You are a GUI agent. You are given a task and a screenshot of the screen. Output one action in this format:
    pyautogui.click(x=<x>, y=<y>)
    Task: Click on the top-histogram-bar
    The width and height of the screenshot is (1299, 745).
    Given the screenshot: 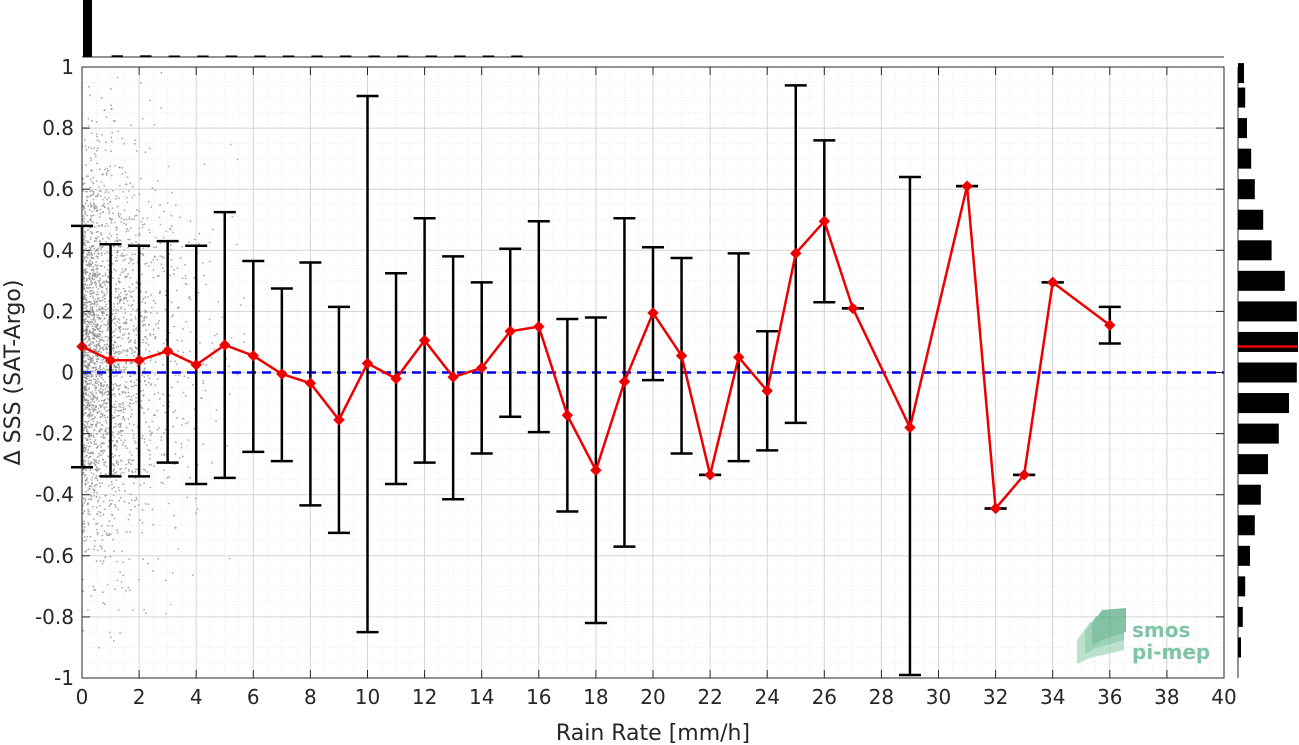 What is the action you would take?
    pyautogui.click(x=288, y=56)
    